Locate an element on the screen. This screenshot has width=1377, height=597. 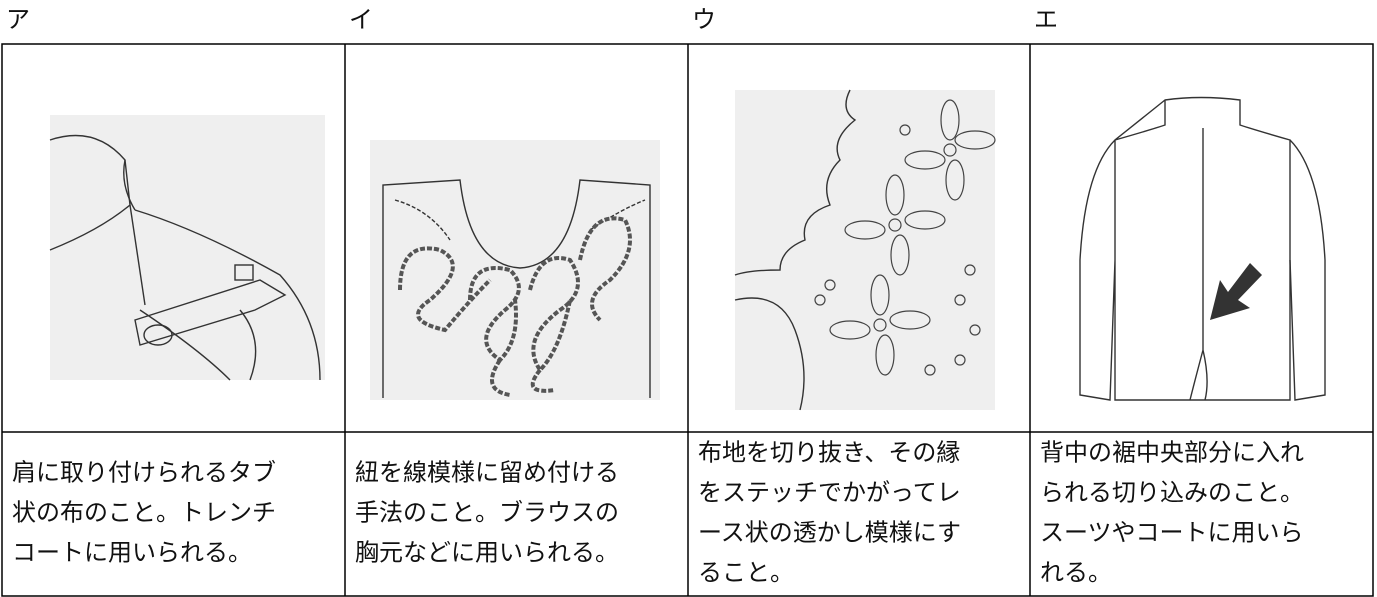
description-line: ること。 is located at coordinates (746, 573).